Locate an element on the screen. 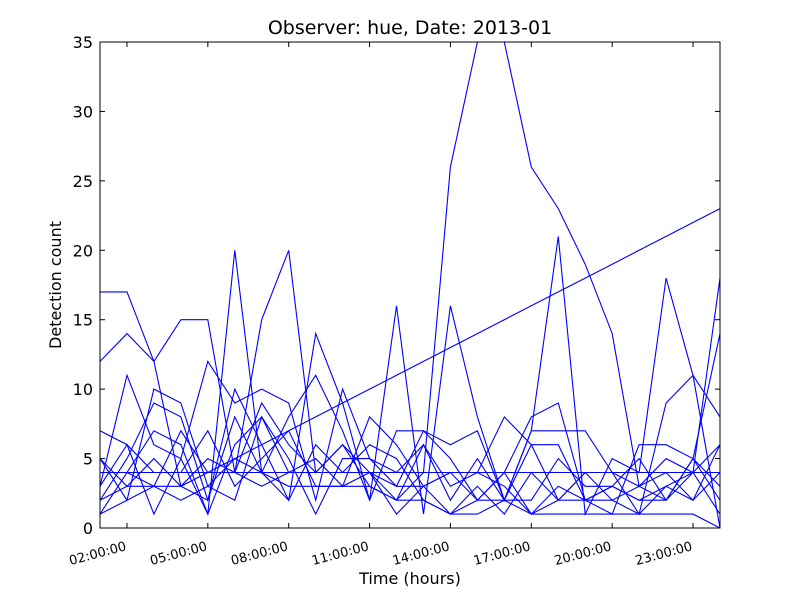  x-tick-label: 20:00:00 is located at coordinates (583, 554).